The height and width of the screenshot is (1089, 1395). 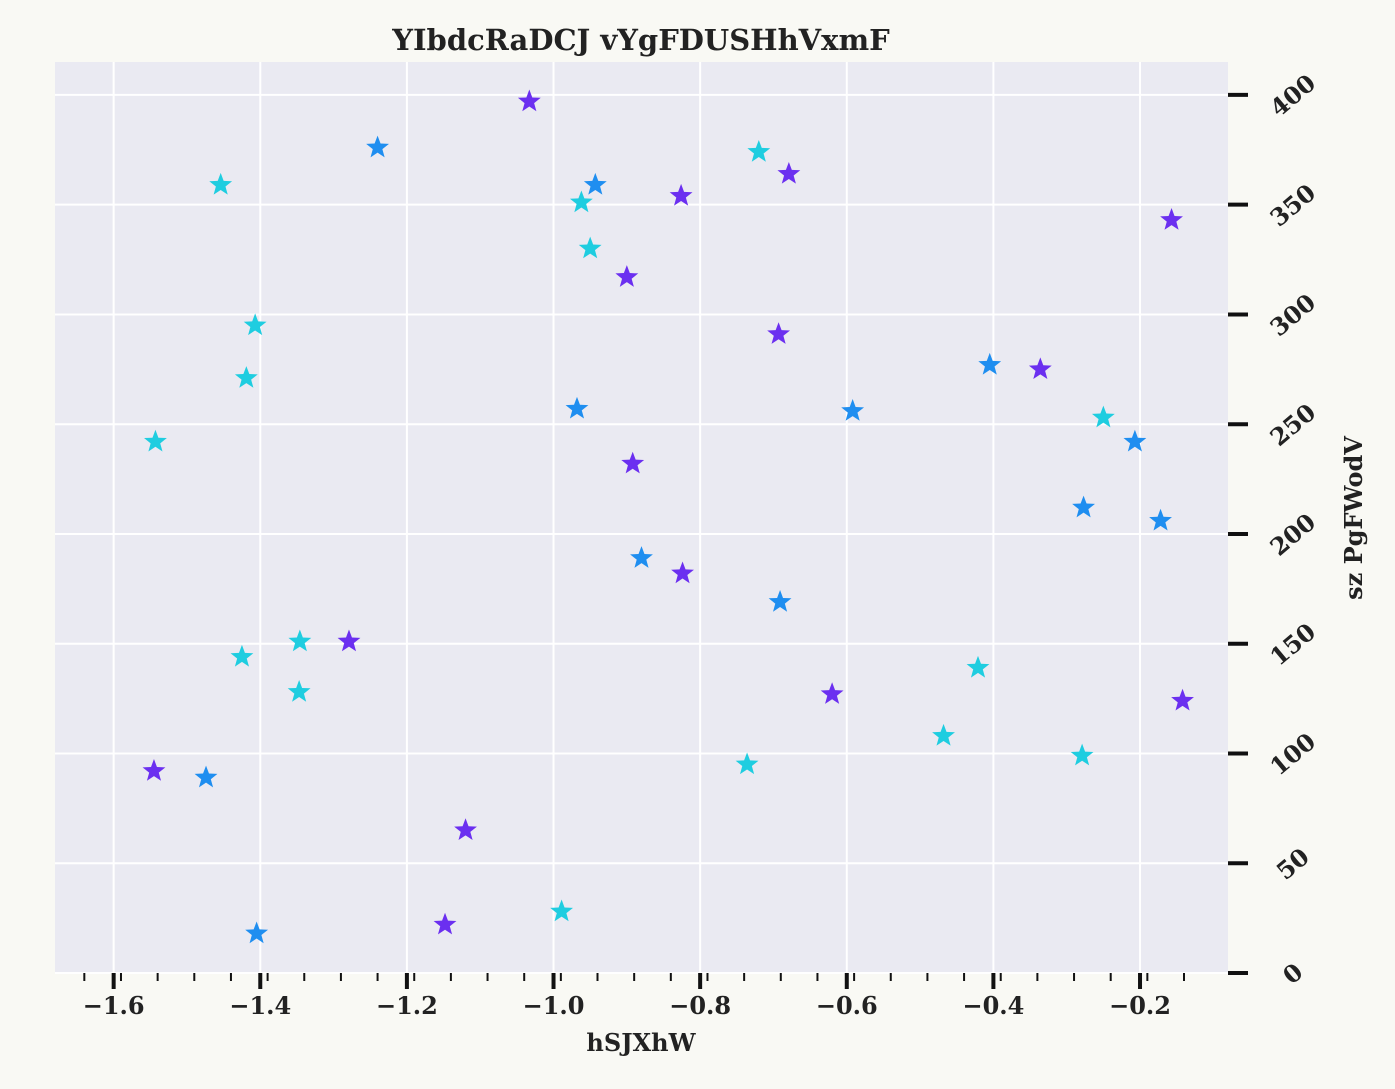 What do you see at coordinates (1292, 534) in the screenshot?
I see `y-tick-label: 200` at bounding box center [1292, 534].